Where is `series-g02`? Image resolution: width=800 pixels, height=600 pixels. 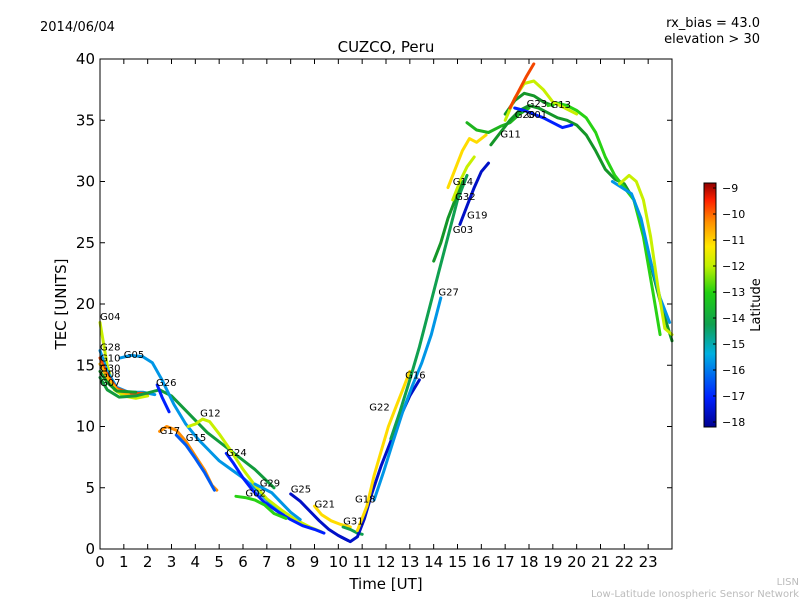 series-g02 is located at coordinates (261, 507).